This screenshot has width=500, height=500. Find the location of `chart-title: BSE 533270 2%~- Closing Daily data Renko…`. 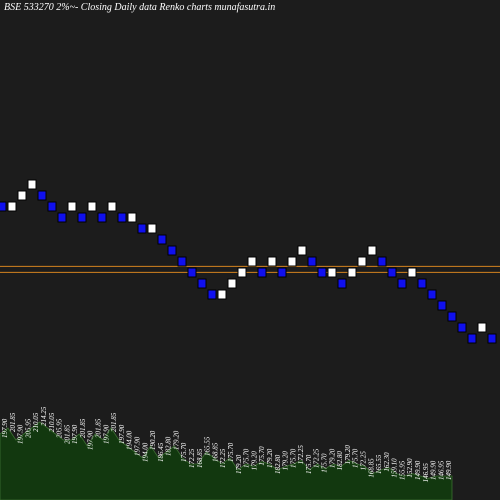

chart-title: BSE 533270 2%~- Closing Daily data Renko… is located at coordinates (140, 7).